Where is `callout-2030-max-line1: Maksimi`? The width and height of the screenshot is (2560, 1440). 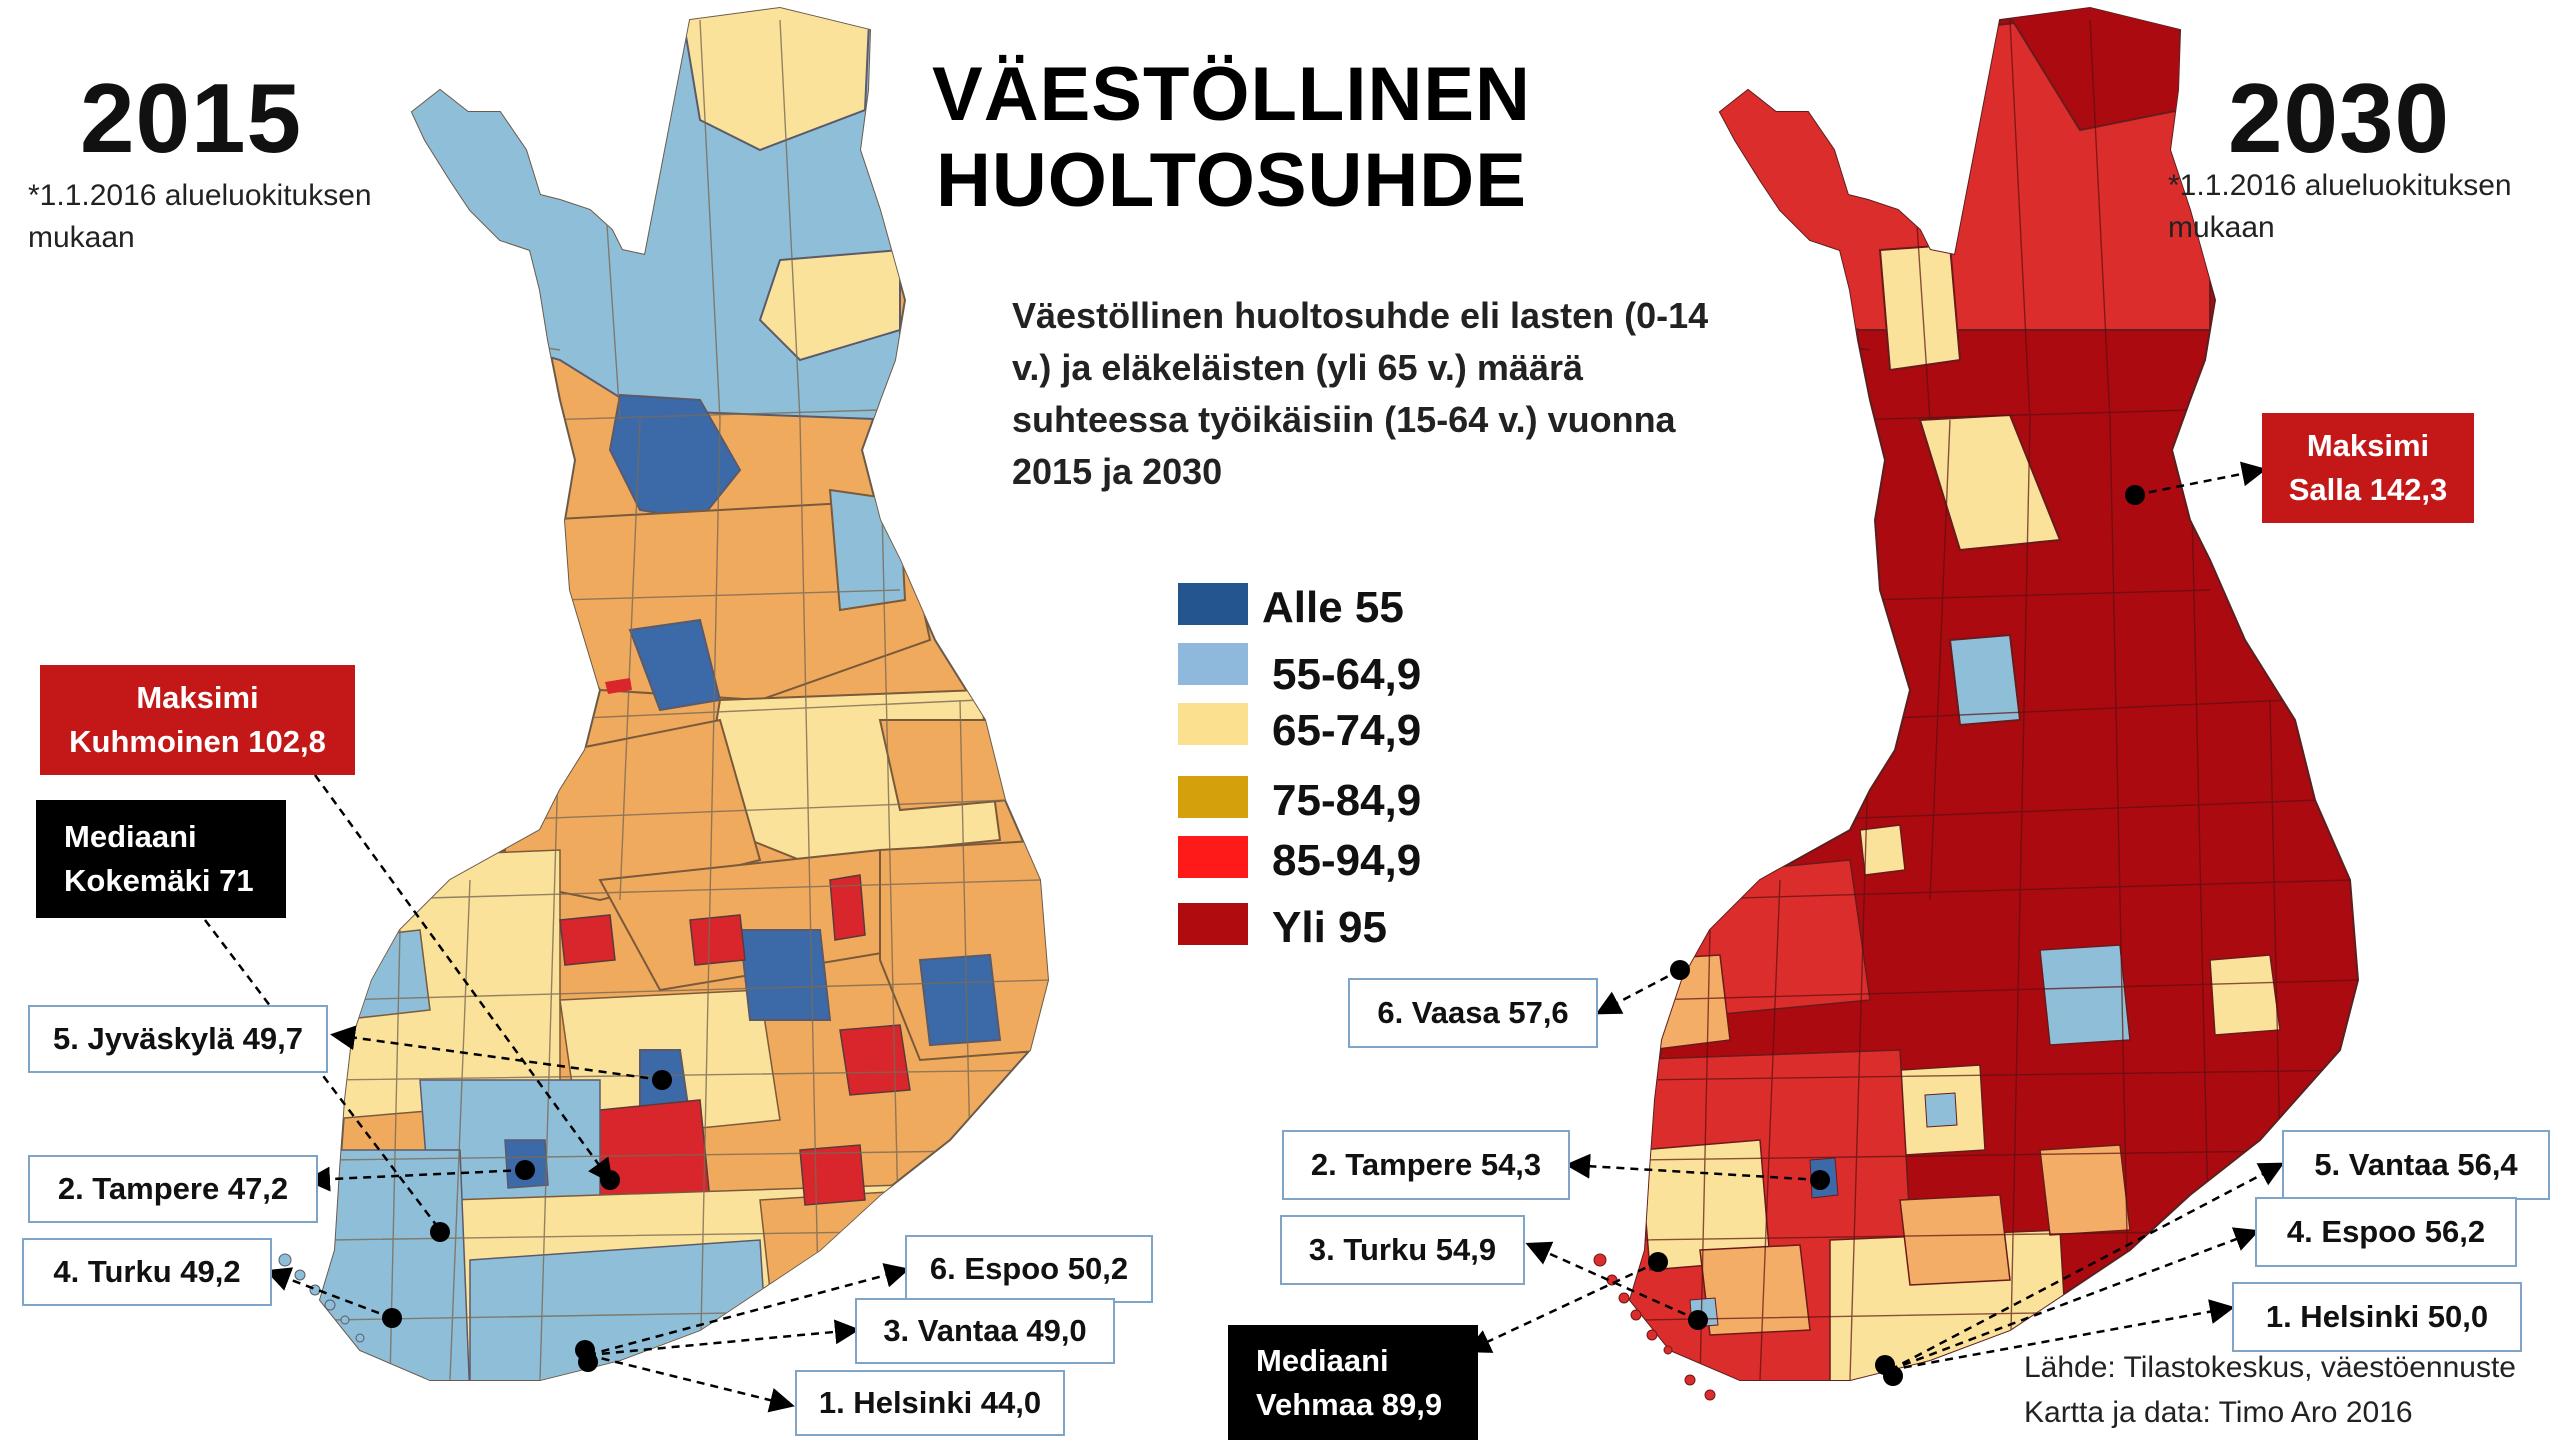
callout-2030-max-line1: Maksimi is located at coordinates (2368, 445).